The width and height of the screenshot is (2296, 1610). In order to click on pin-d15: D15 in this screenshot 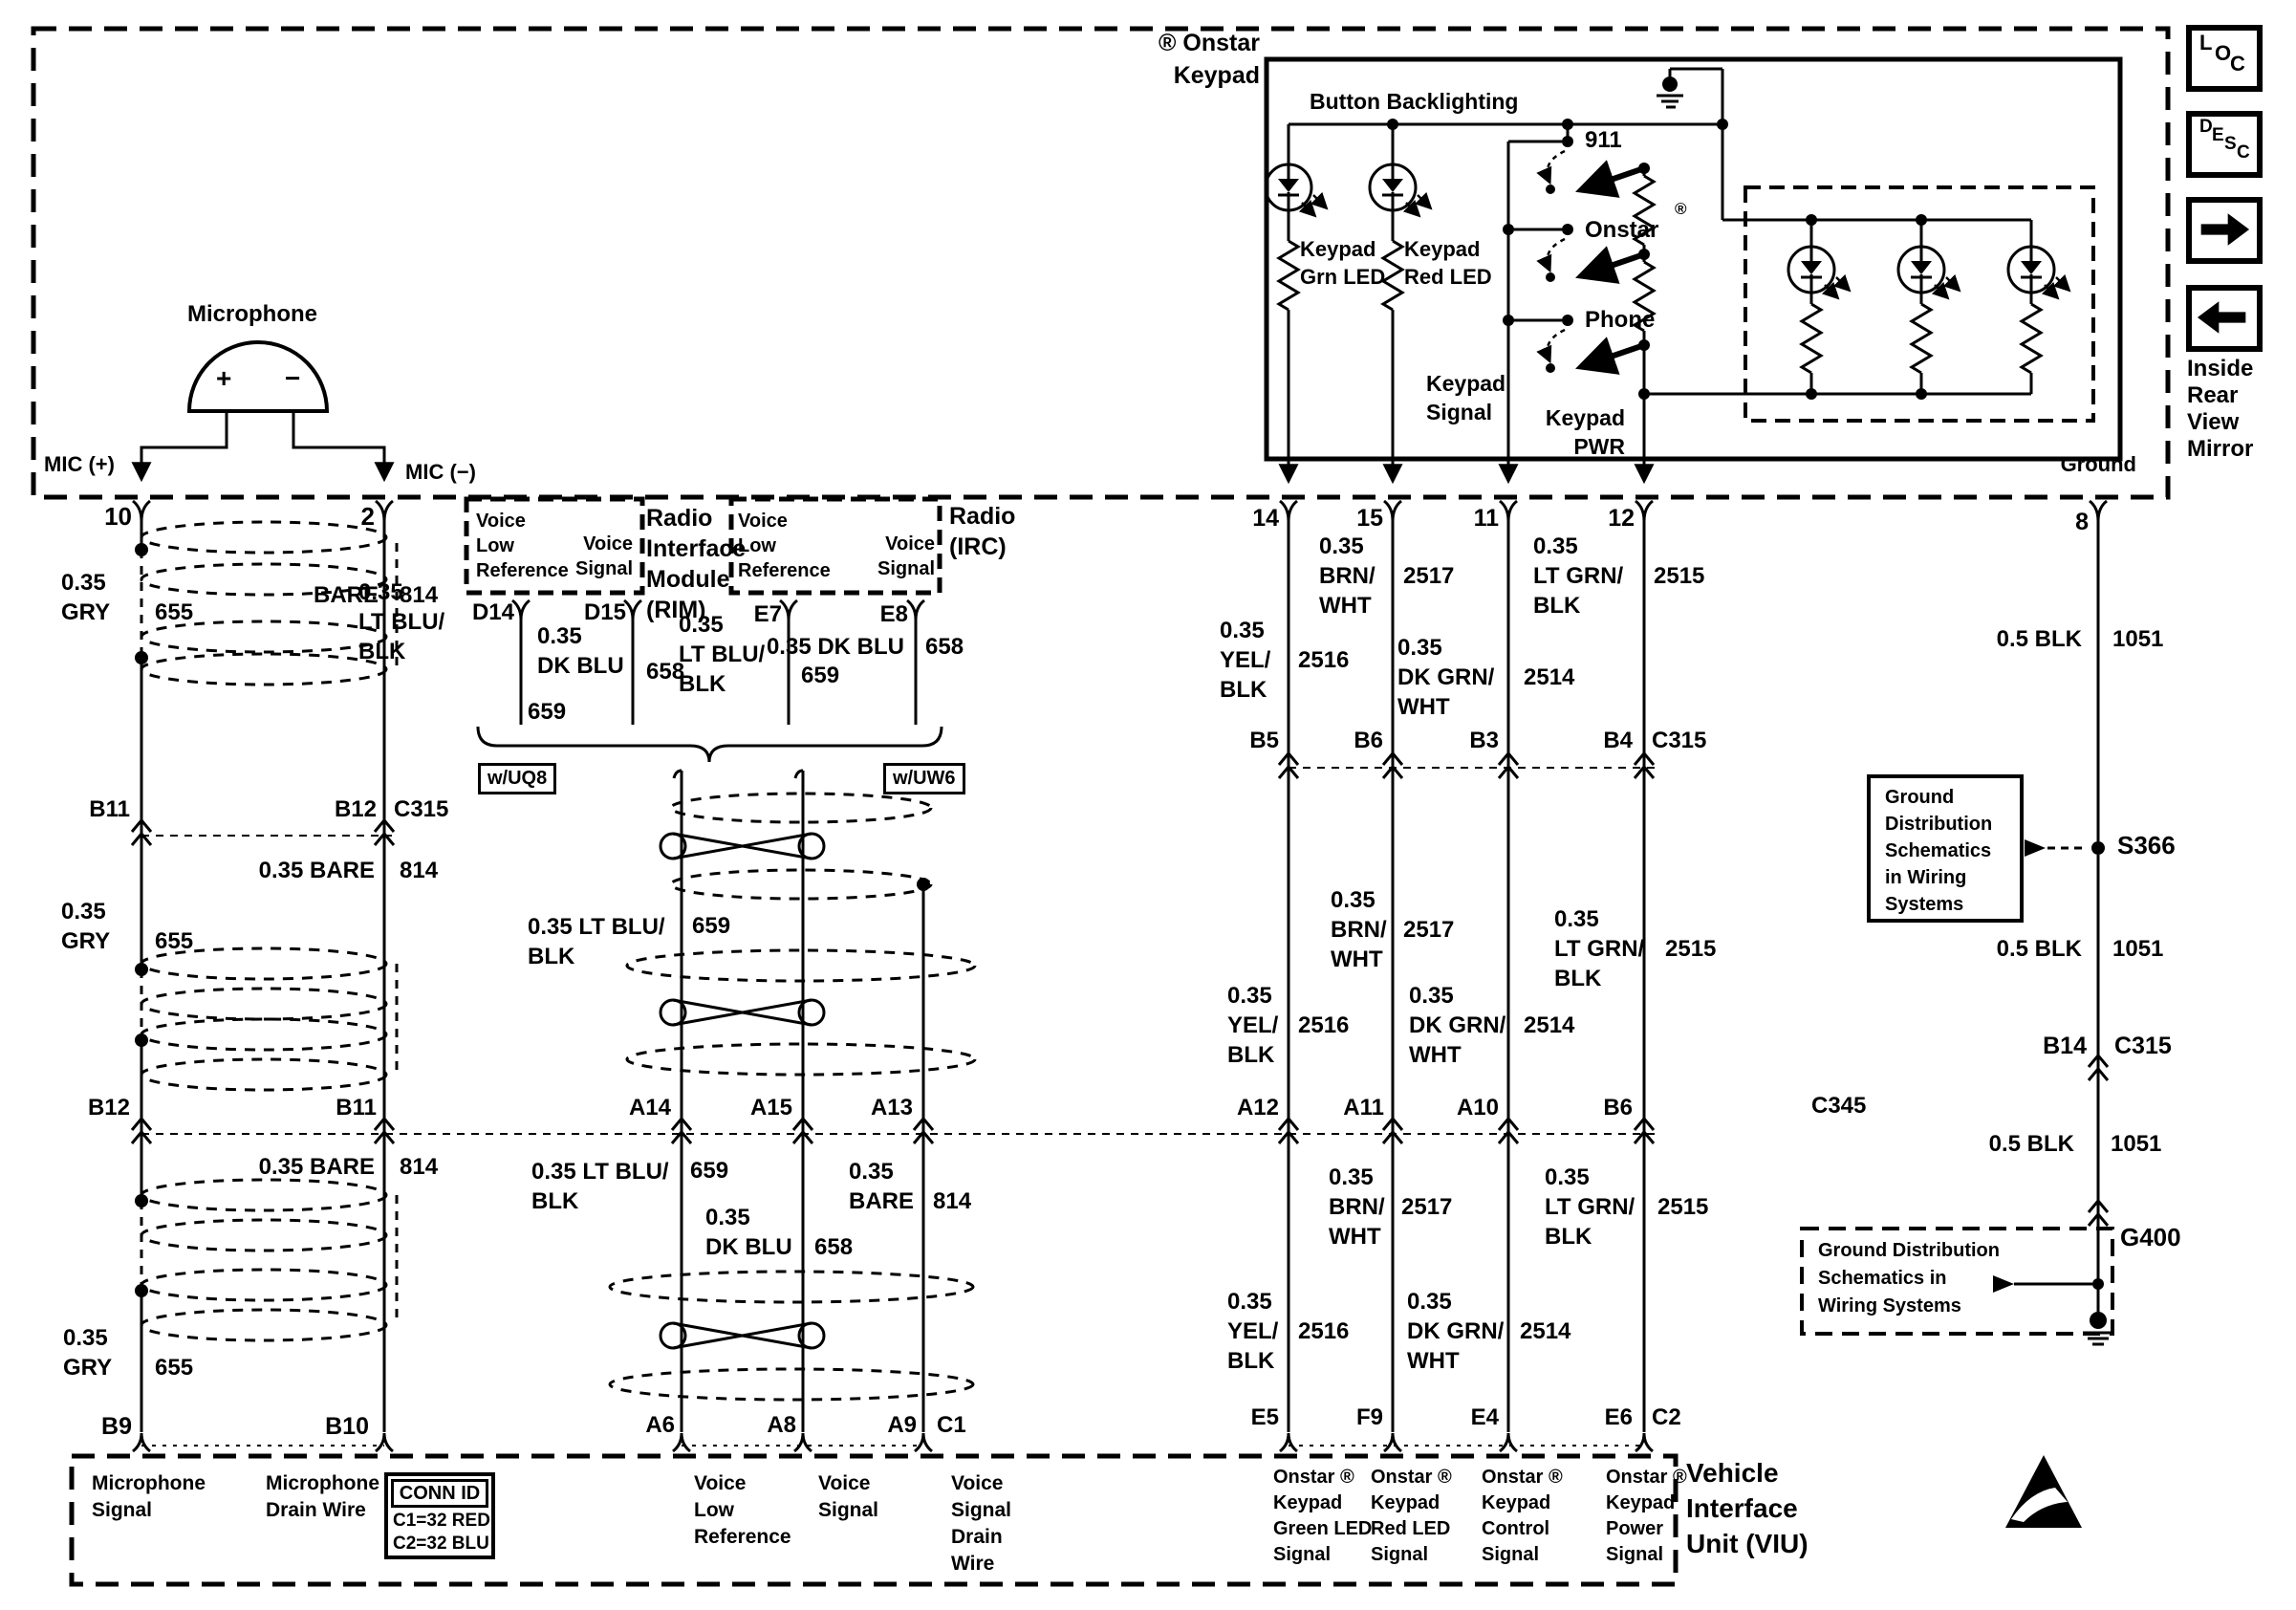, I will do `click(605, 613)`.